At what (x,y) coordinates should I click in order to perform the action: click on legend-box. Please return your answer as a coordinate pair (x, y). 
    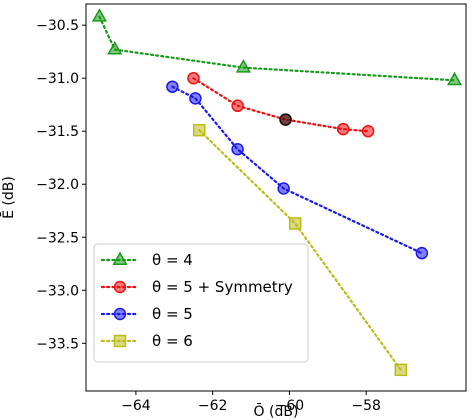
    Looking at the image, I should click on (201, 303).